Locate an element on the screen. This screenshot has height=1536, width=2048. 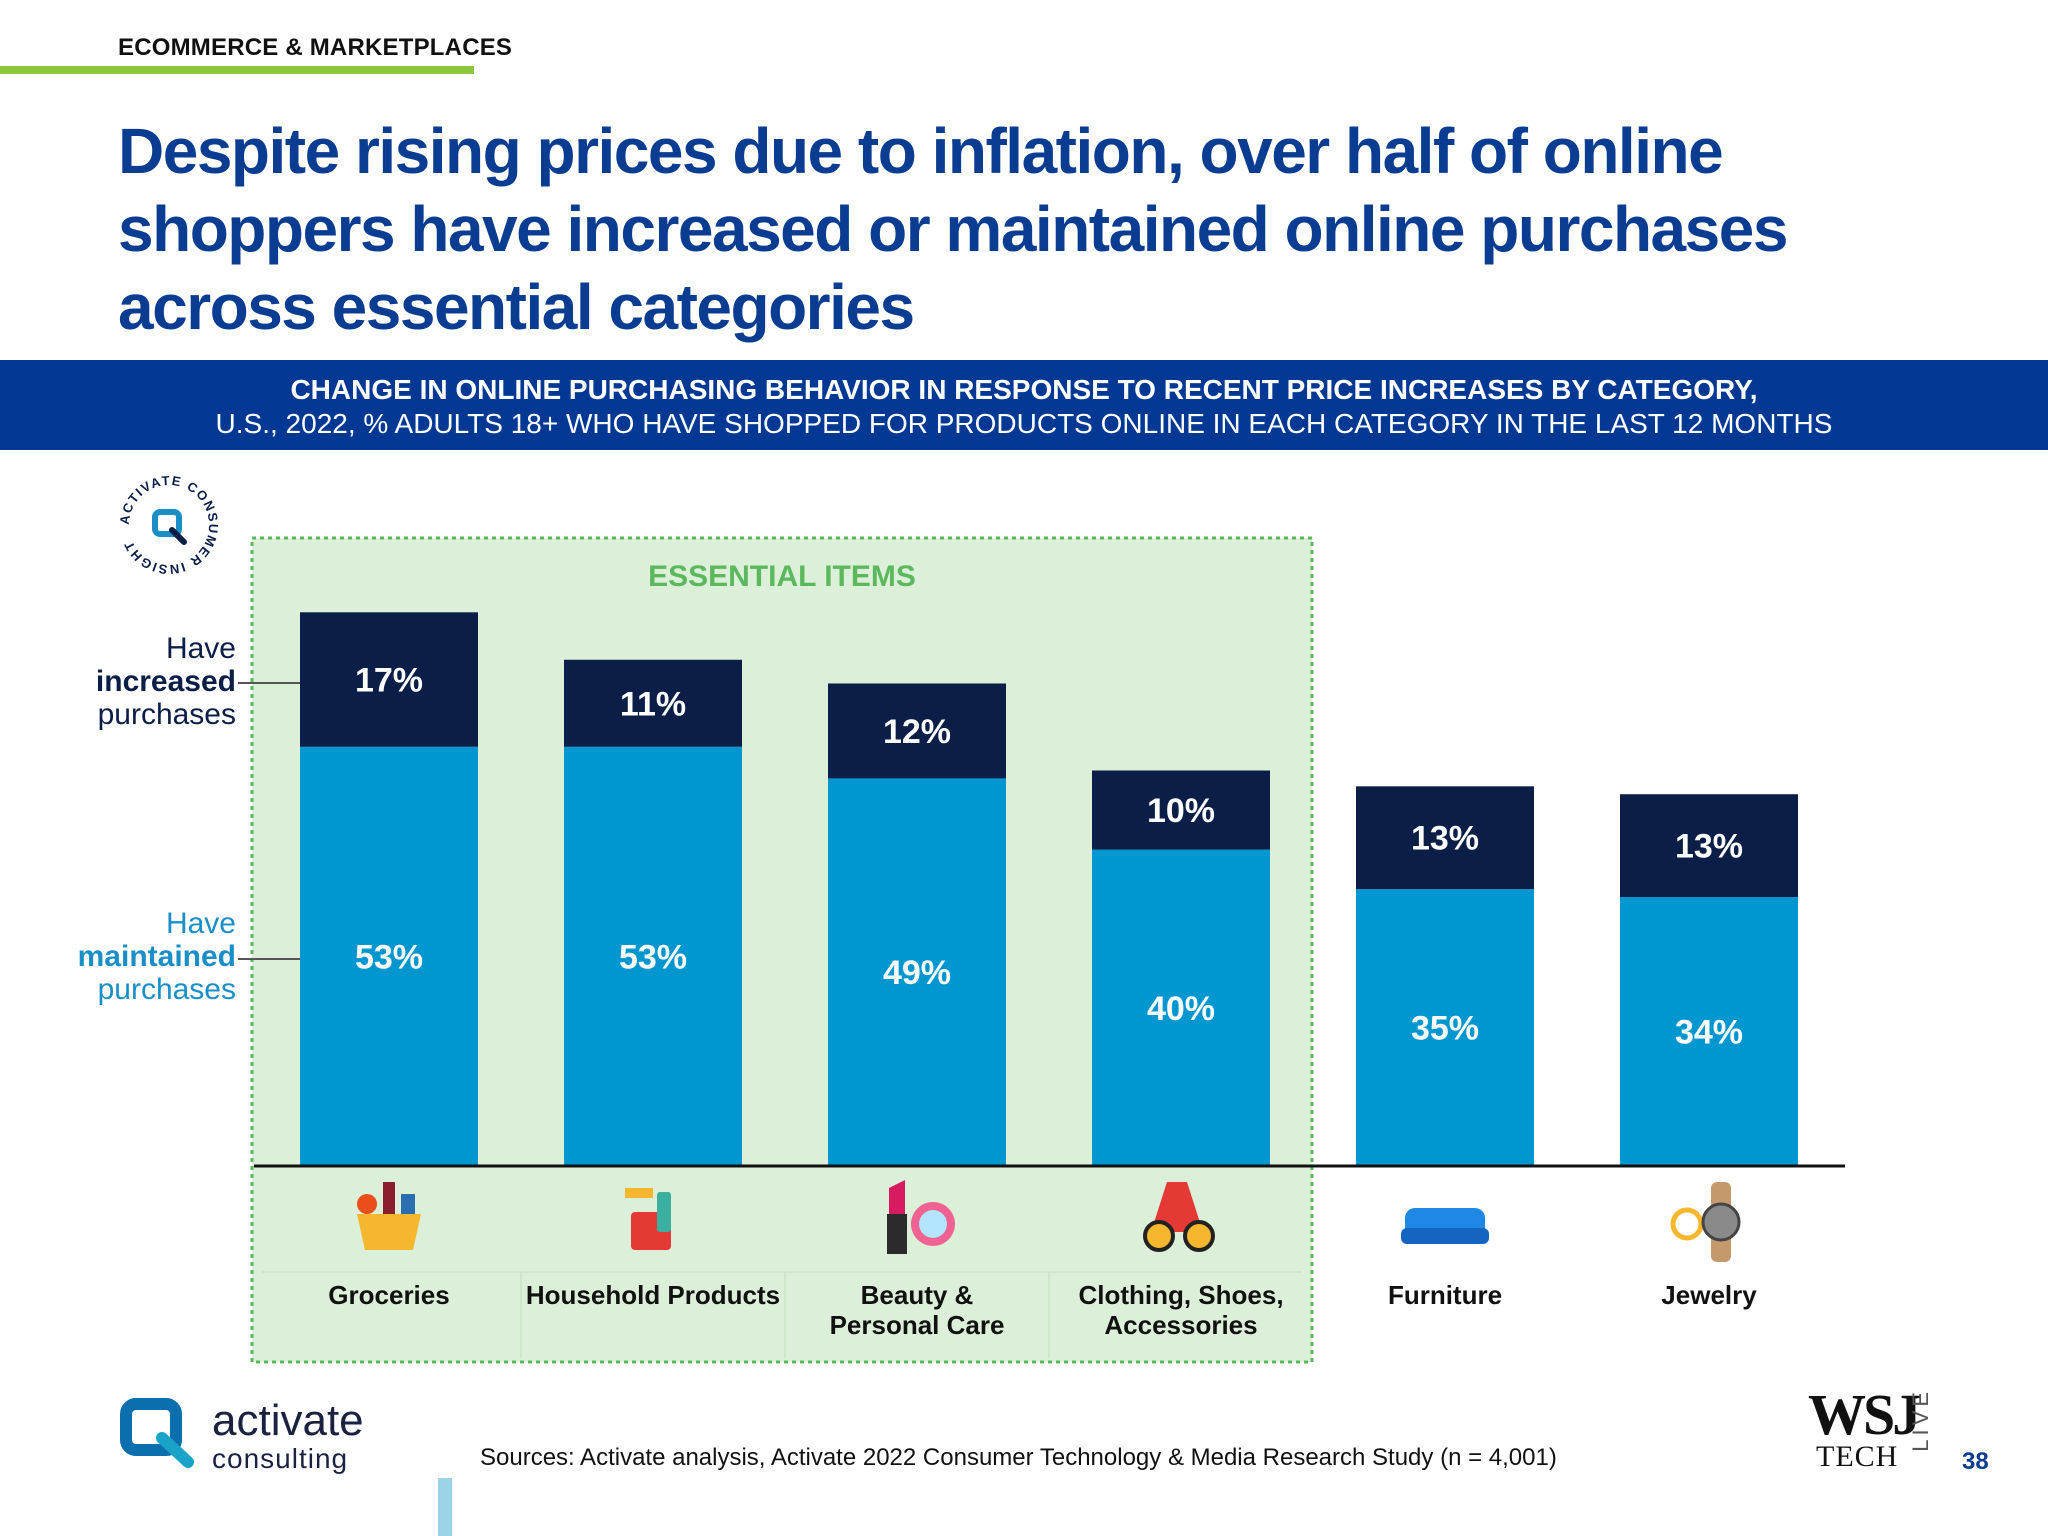
sunglasses-left is located at coordinates (1159, 1236).